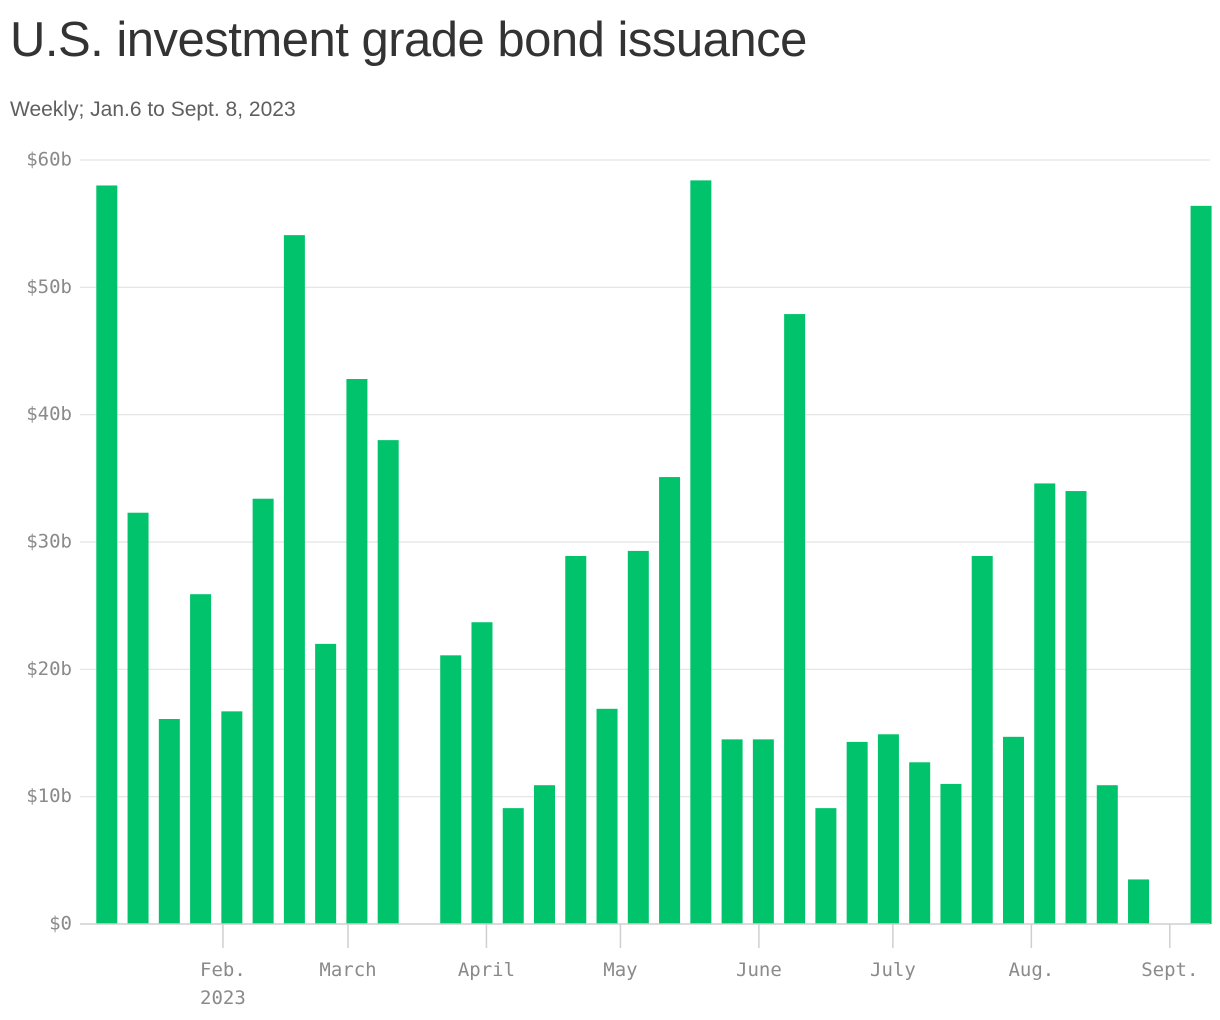 The width and height of the screenshot is (1220, 1020). Describe the element at coordinates (223, 998) in the screenshot. I see `x-tick-sublabel: 2023` at that location.